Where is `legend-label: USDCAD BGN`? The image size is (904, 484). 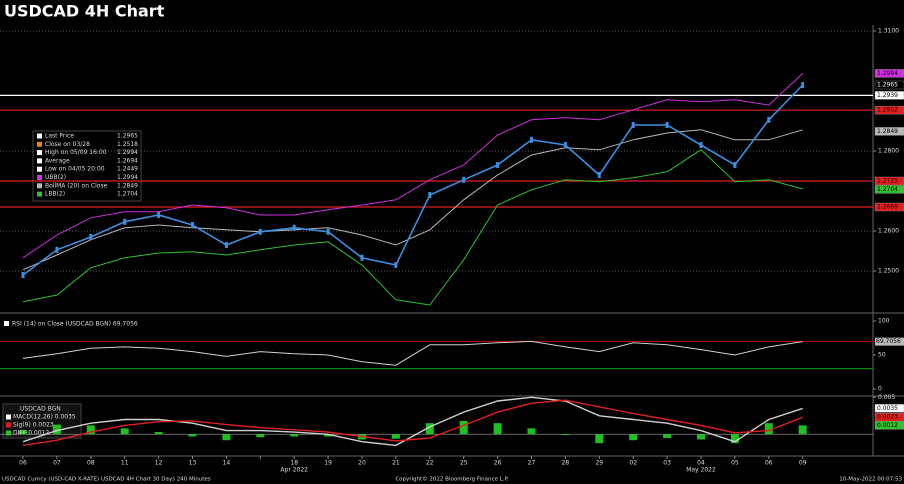 legend-label: USDCAD BGN is located at coordinates (40, 409).